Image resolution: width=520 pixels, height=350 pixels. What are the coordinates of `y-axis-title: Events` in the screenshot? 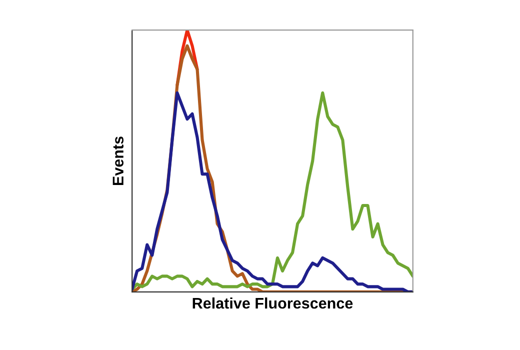 It's located at (118, 161).